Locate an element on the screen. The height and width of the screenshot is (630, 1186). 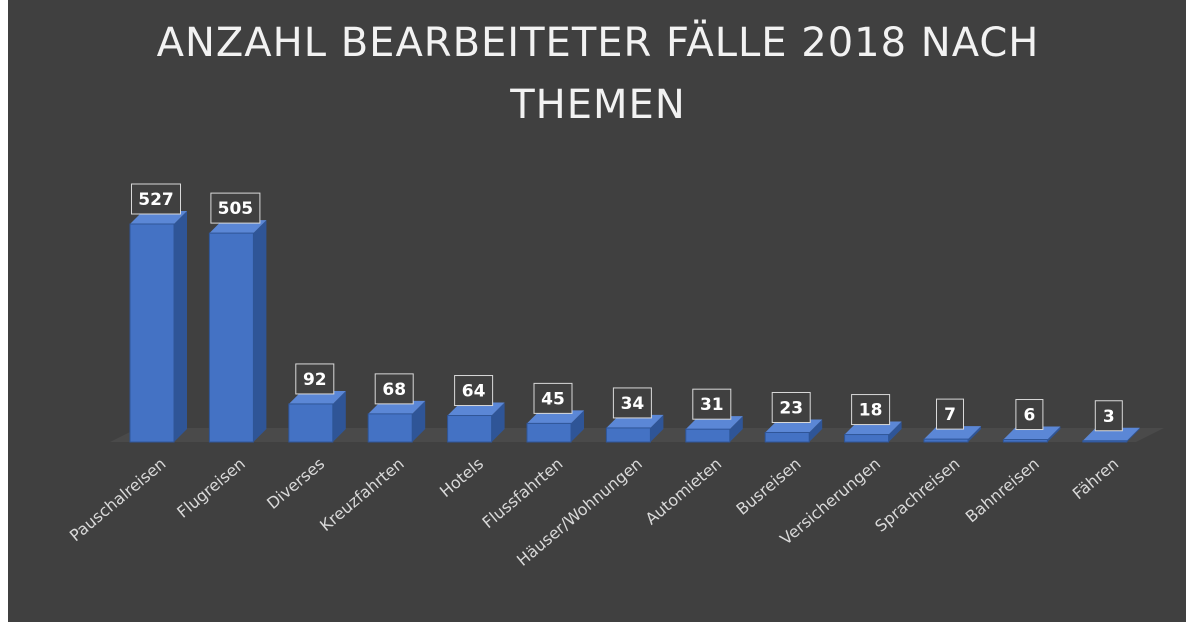
data-label: 45 is located at coordinates (553, 399).